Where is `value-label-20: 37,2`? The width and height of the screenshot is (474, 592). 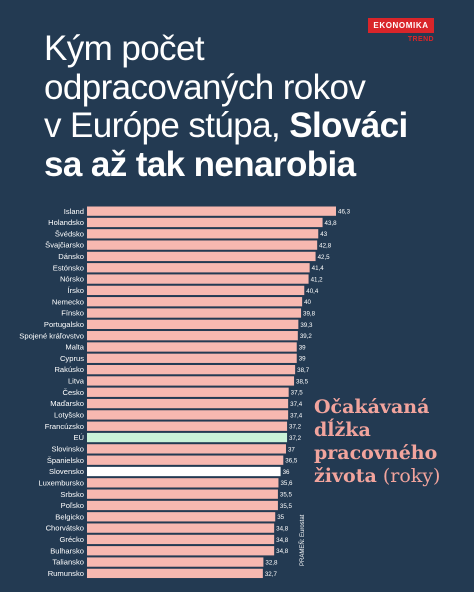
value-label-20: 37,2 is located at coordinates (295, 438).